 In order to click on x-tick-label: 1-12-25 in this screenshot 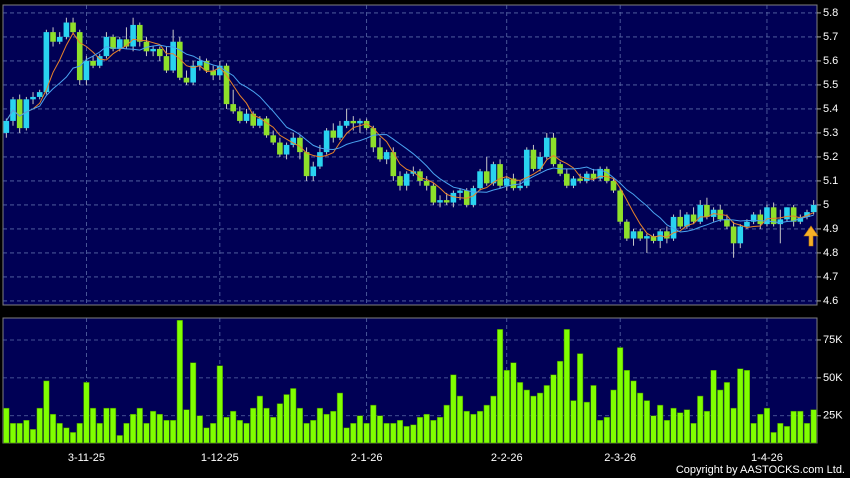, I will do `click(220, 458)`.